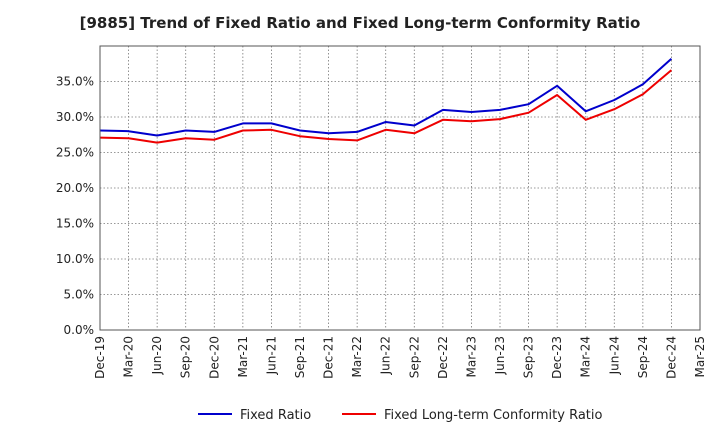  What do you see at coordinates (300, 357) in the screenshot?
I see `x-tick-label: Sep-21` at bounding box center [300, 357].